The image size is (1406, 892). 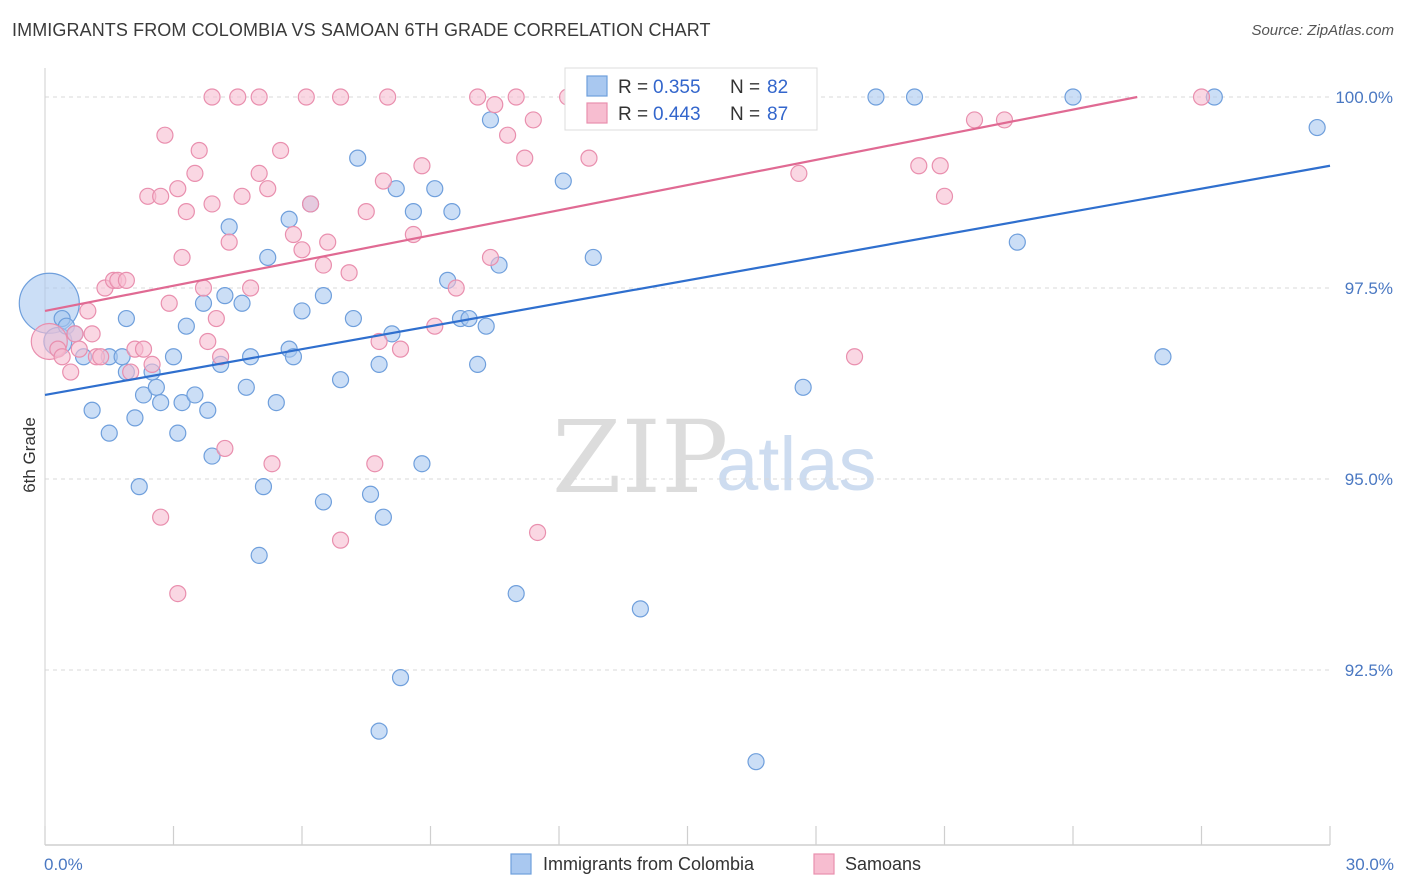 I want to click on legend-colombia-label: Immigrants from Colombia, so click(x=649, y=864).